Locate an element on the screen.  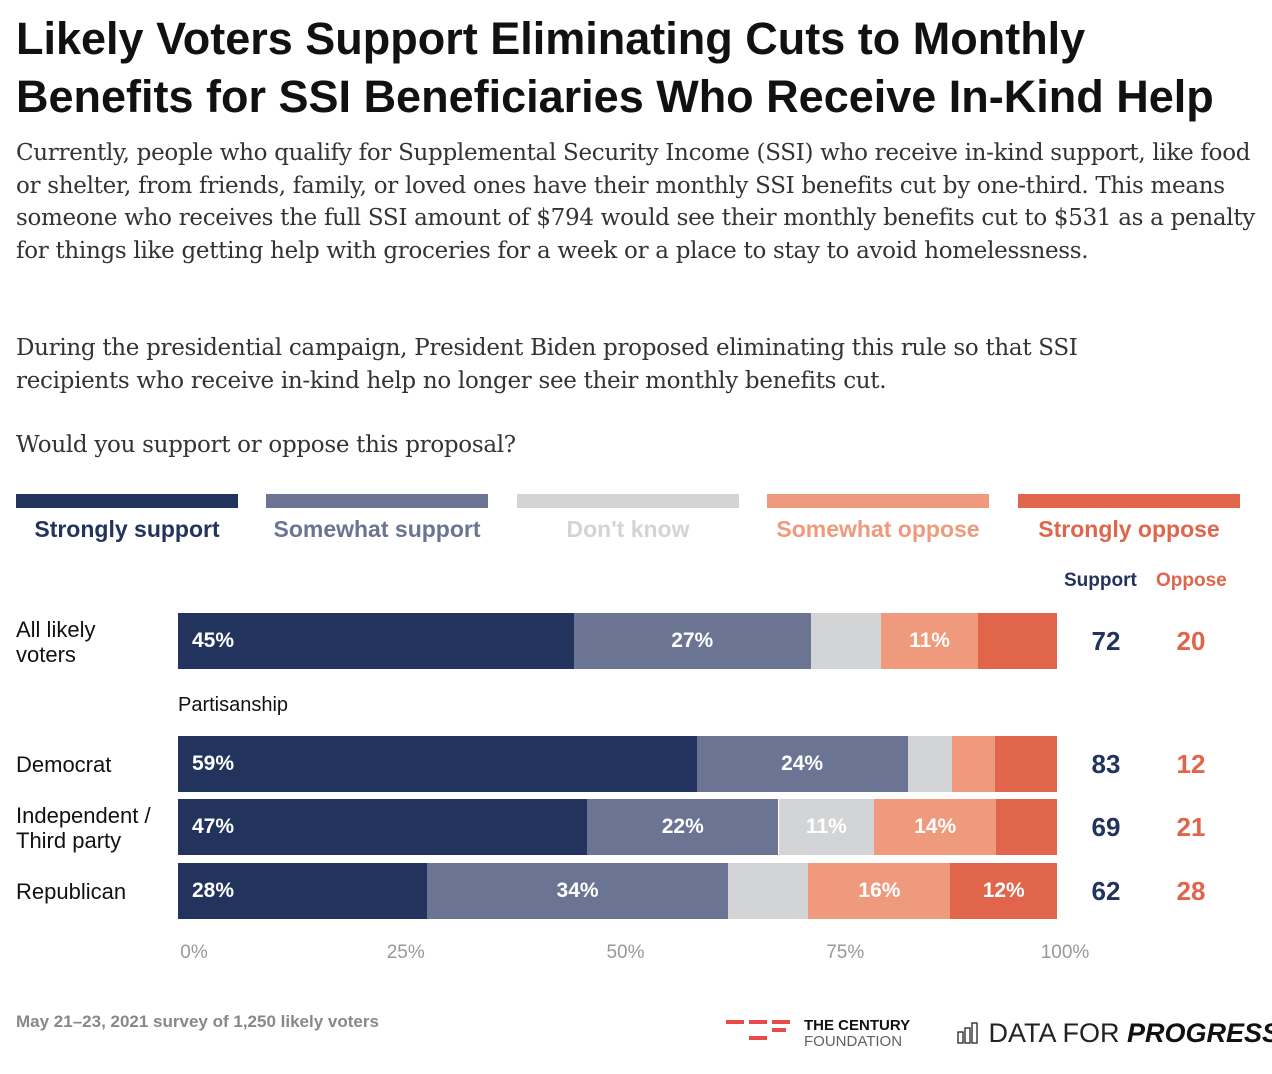
century-foundation-logo: THE CENTURY FOUNDATION is located at coordinates (818, 1034).